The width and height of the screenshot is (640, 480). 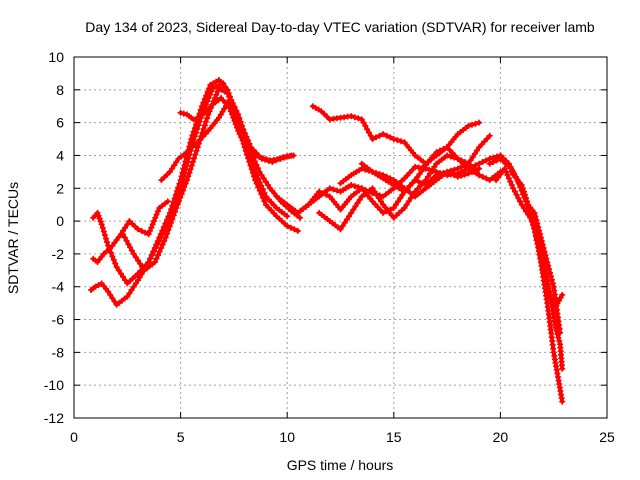 What do you see at coordinates (394, 437) in the screenshot?
I see `x-tick-label: 15` at bounding box center [394, 437].